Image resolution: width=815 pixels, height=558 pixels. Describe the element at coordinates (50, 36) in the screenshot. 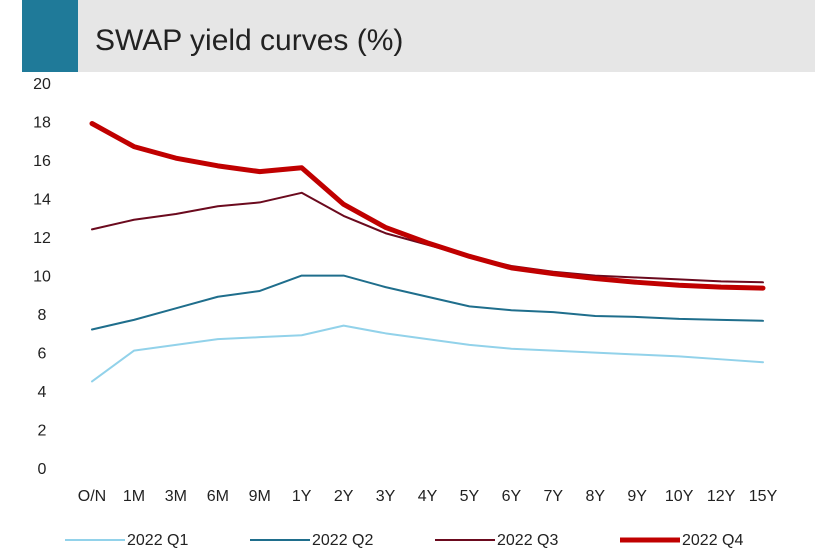

I see `title-accent` at that location.